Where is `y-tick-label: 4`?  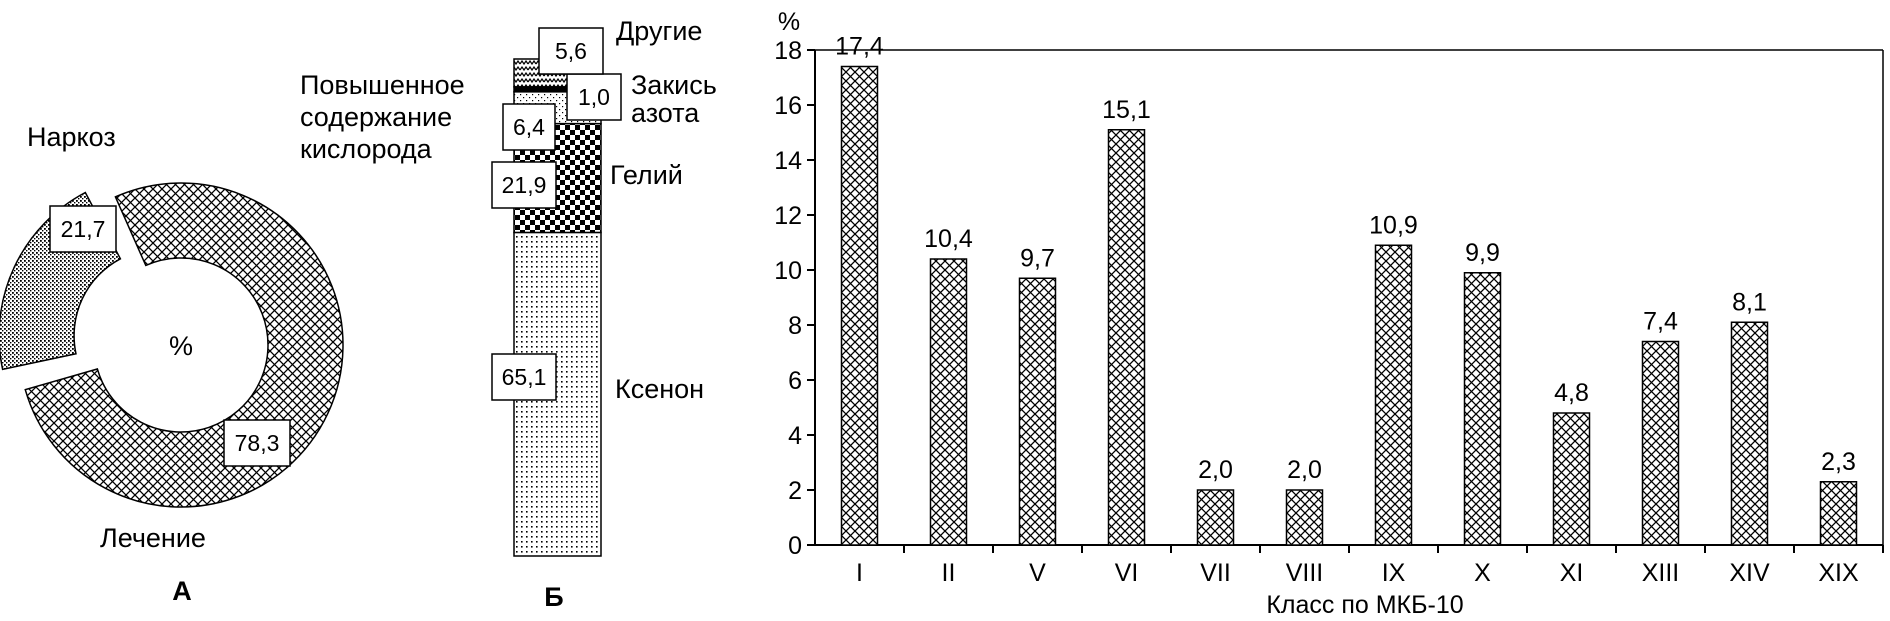
y-tick-label: 4 is located at coordinates (795, 436).